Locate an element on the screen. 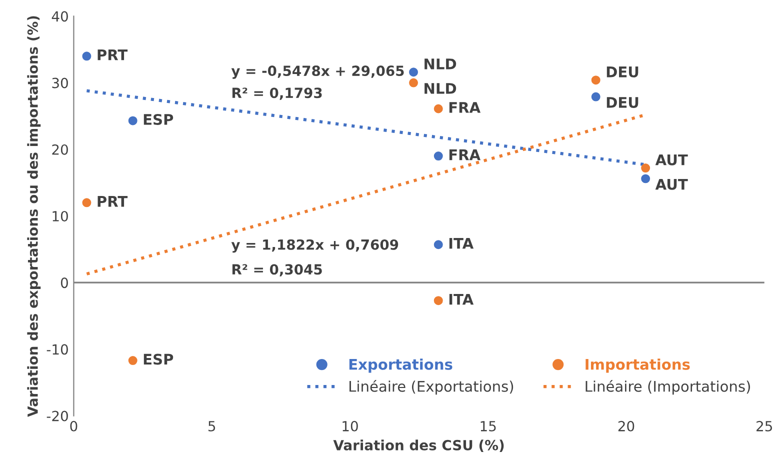 The image size is (776, 462). annotation: R² = 0,3045 is located at coordinates (277, 270).